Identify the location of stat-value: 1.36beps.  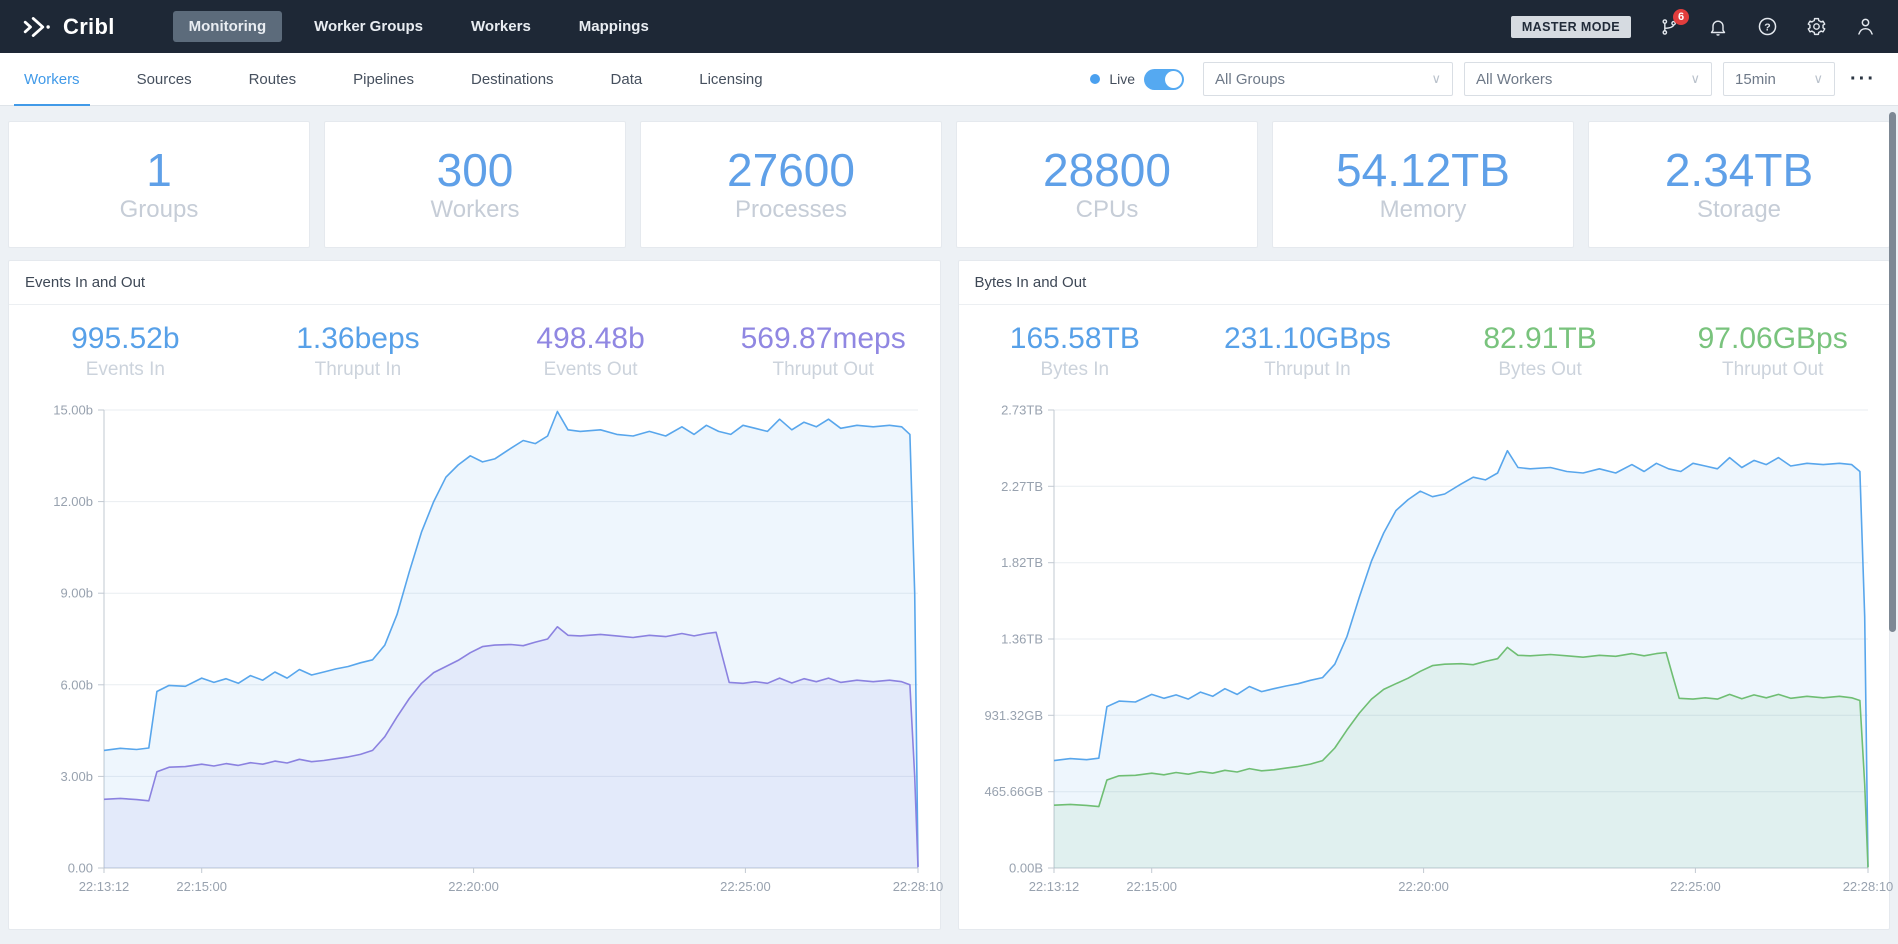
(358, 338).